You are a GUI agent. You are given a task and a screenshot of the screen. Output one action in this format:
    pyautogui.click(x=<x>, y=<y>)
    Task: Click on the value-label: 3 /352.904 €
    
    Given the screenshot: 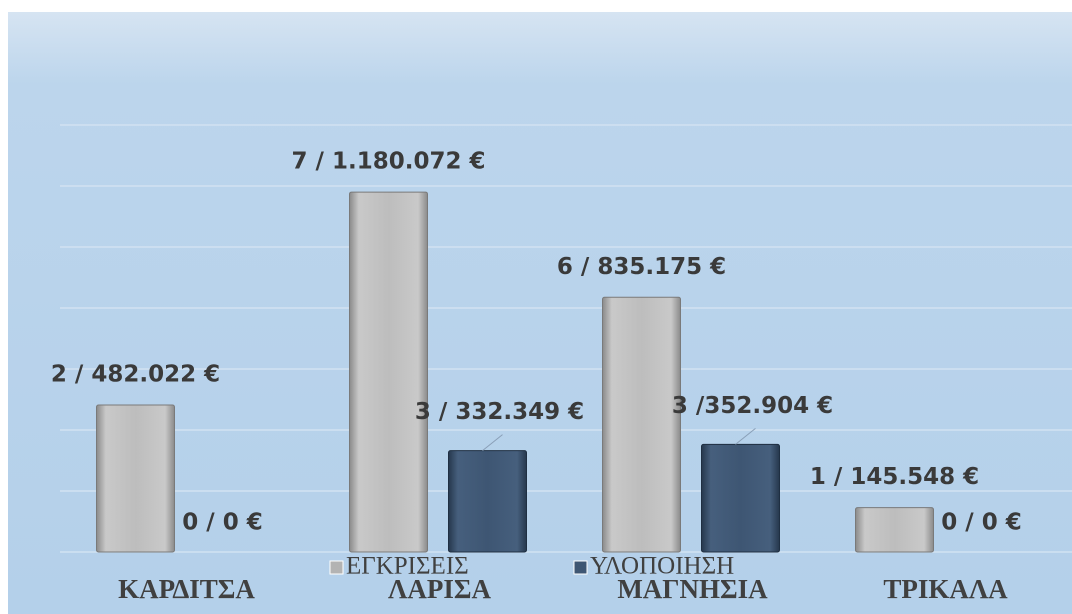 What is the action you would take?
    pyautogui.click(x=752, y=406)
    